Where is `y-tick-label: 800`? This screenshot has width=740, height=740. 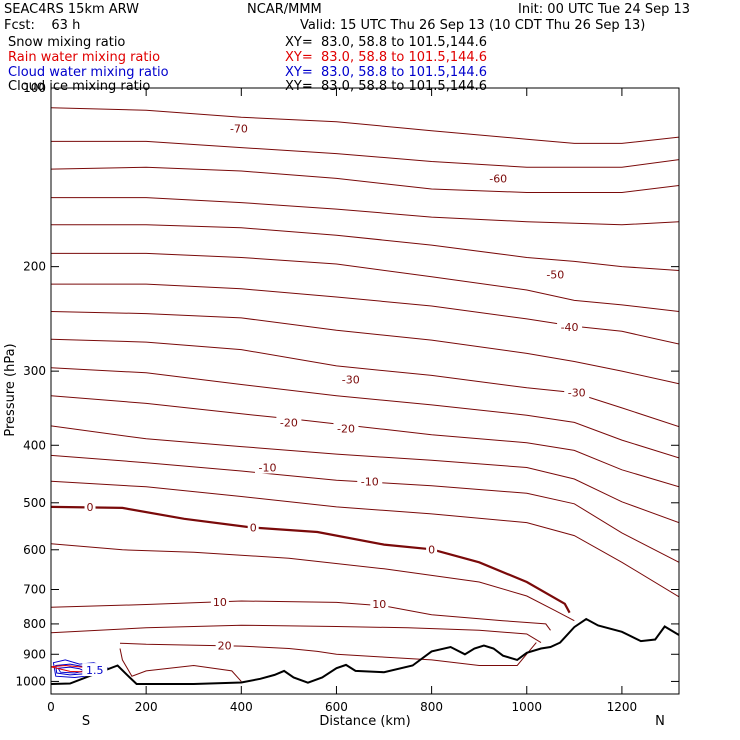 y-tick-label: 800 is located at coordinates (34, 624).